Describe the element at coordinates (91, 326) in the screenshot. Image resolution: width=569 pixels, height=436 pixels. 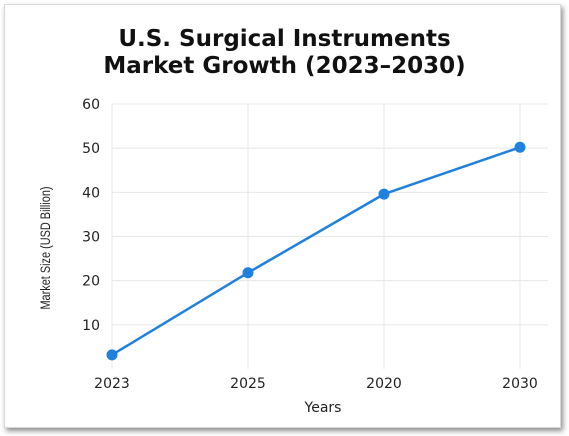
I see `y-tick-label: 10` at that location.